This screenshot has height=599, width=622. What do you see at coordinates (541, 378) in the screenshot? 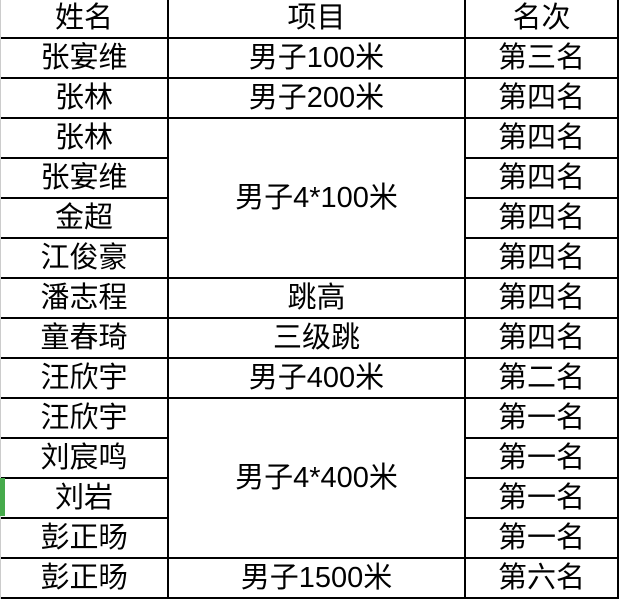
I see `rank-cell: 第二名` at bounding box center [541, 378].